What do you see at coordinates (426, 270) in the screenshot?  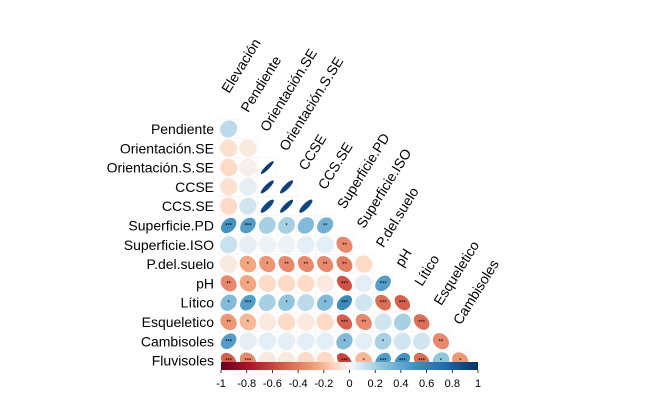 I see `diagonal-label: Lítico` at bounding box center [426, 270].